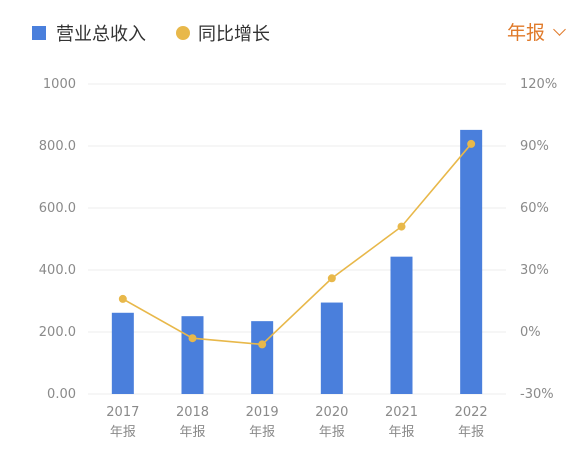 The width and height of the screenshot is (582, 456). I want to click on y-right-tick-label: -30%, so click(537, 394).